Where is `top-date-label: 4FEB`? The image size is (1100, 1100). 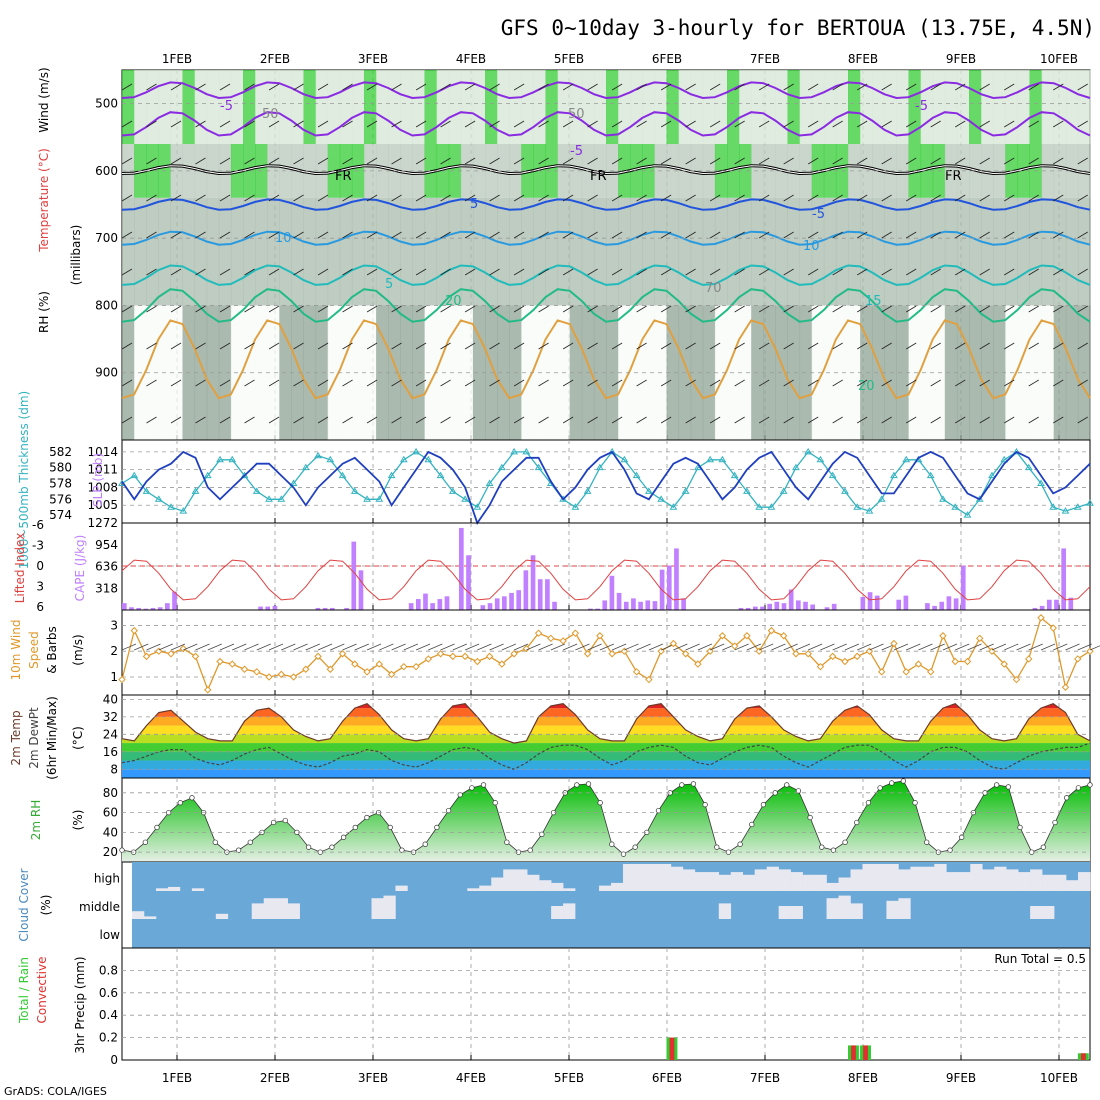 top-date-label: 4FEB is located at coordinates (471, 59).